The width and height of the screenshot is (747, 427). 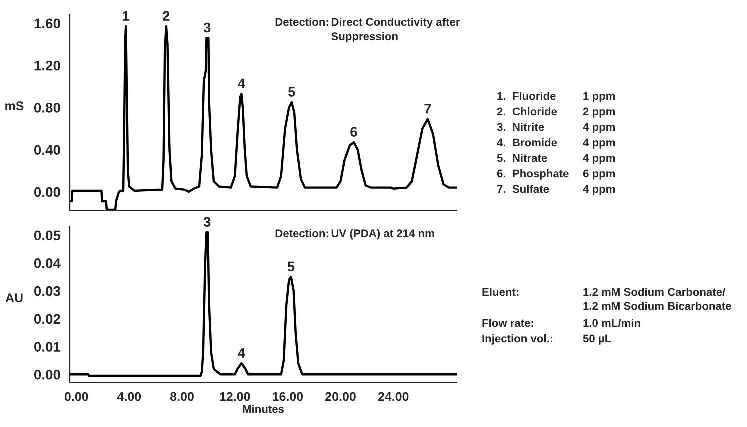 What do you see at coordinates (47, 347) in the screenshot?
I see `y-tick-label: 0.01` at bounding box center [47, 347].